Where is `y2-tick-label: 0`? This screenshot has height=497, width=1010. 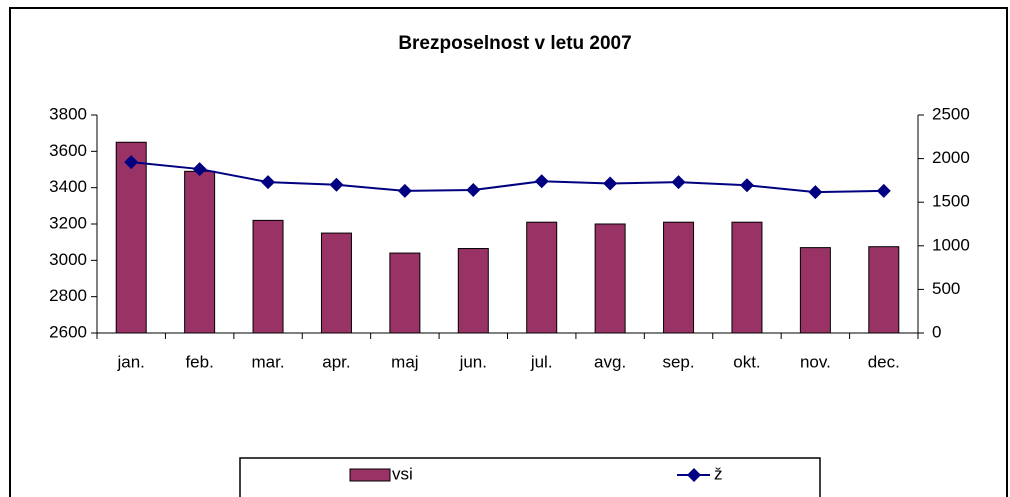
y2-tick-label: 0 is located at coordinates (936, 331).